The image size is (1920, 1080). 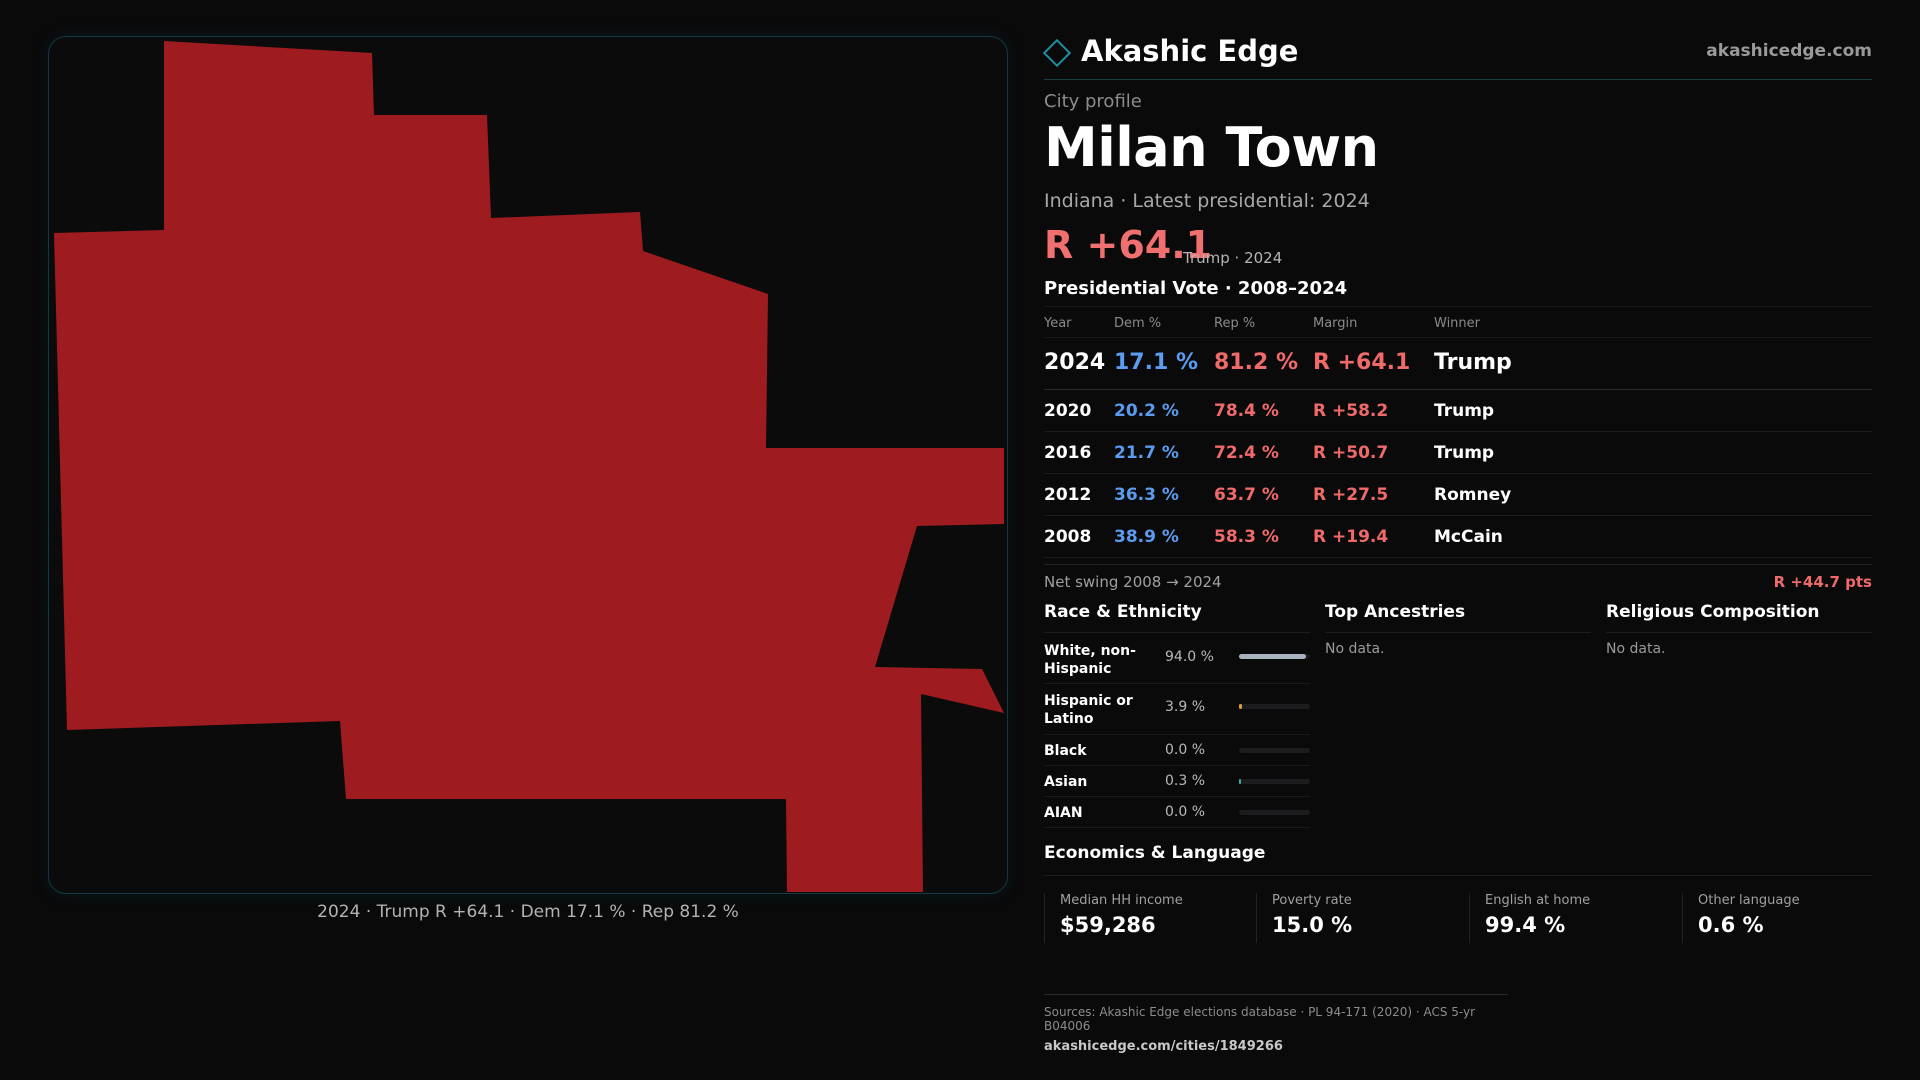 I want to click on net-swing-label: Net swing 2008 → 2024, so click(x=1133, y=582).